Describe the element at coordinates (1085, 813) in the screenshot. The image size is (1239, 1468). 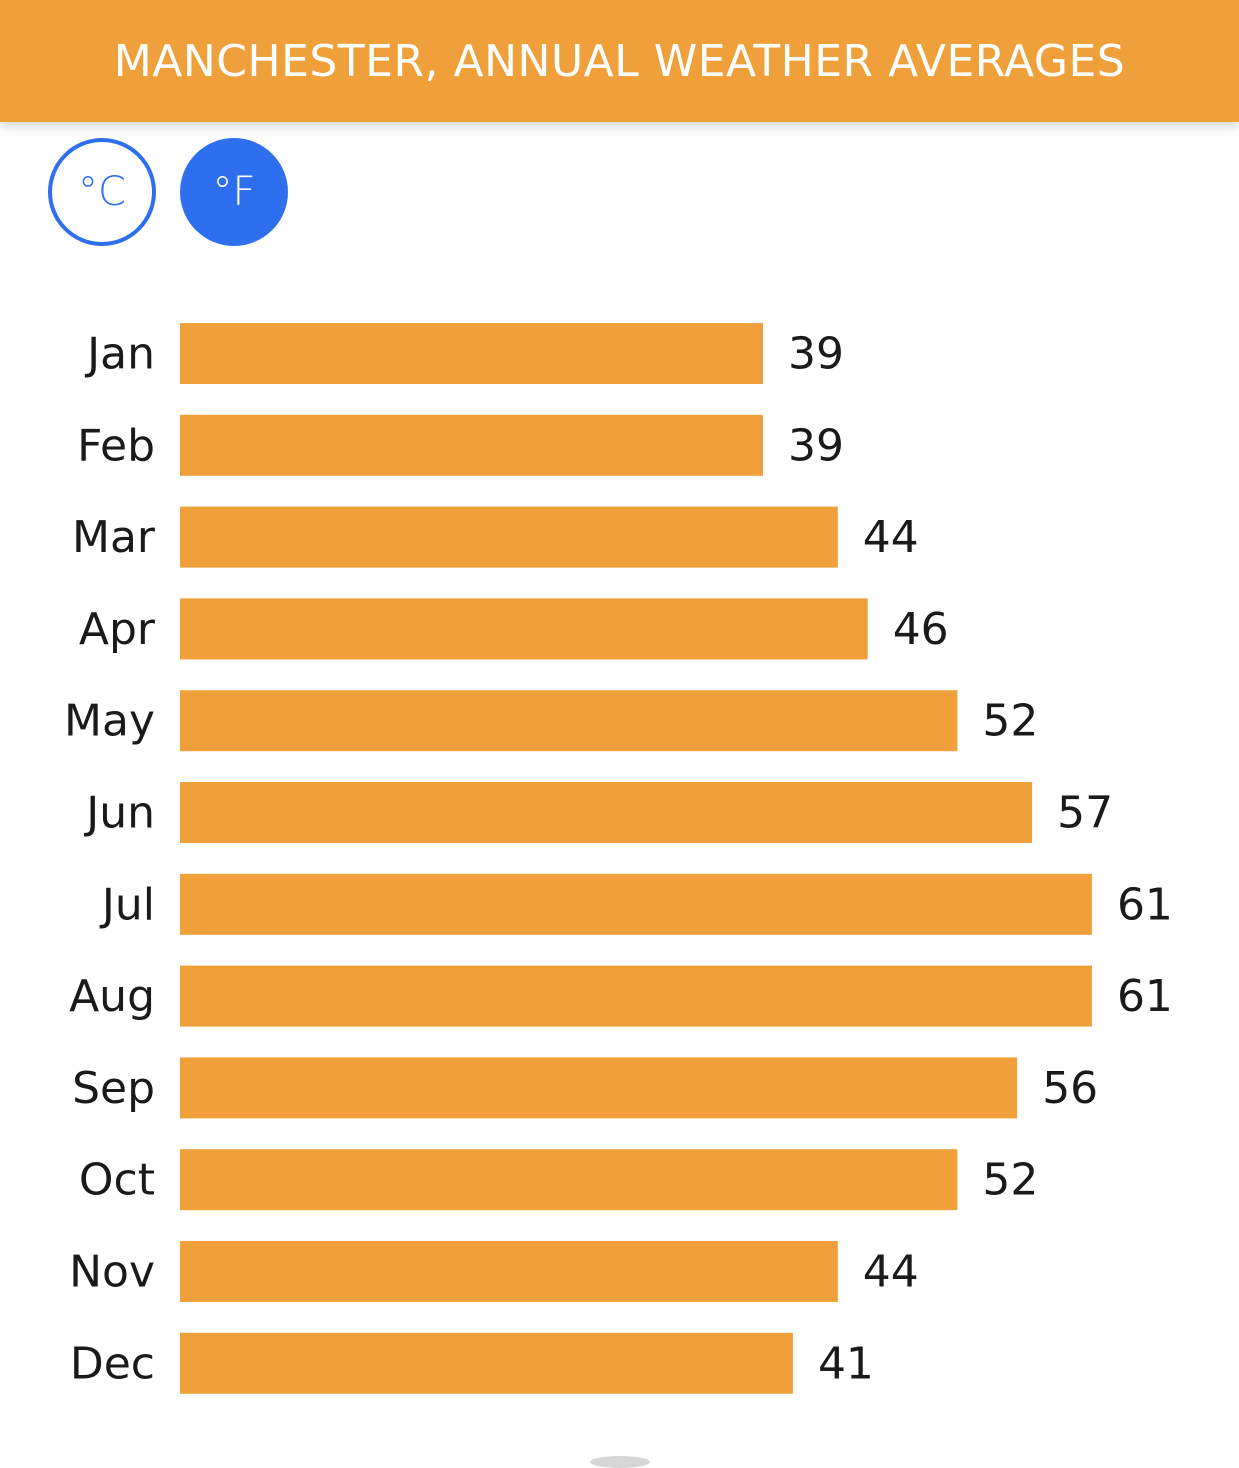
I see `value-label-jun: 57` at that location.